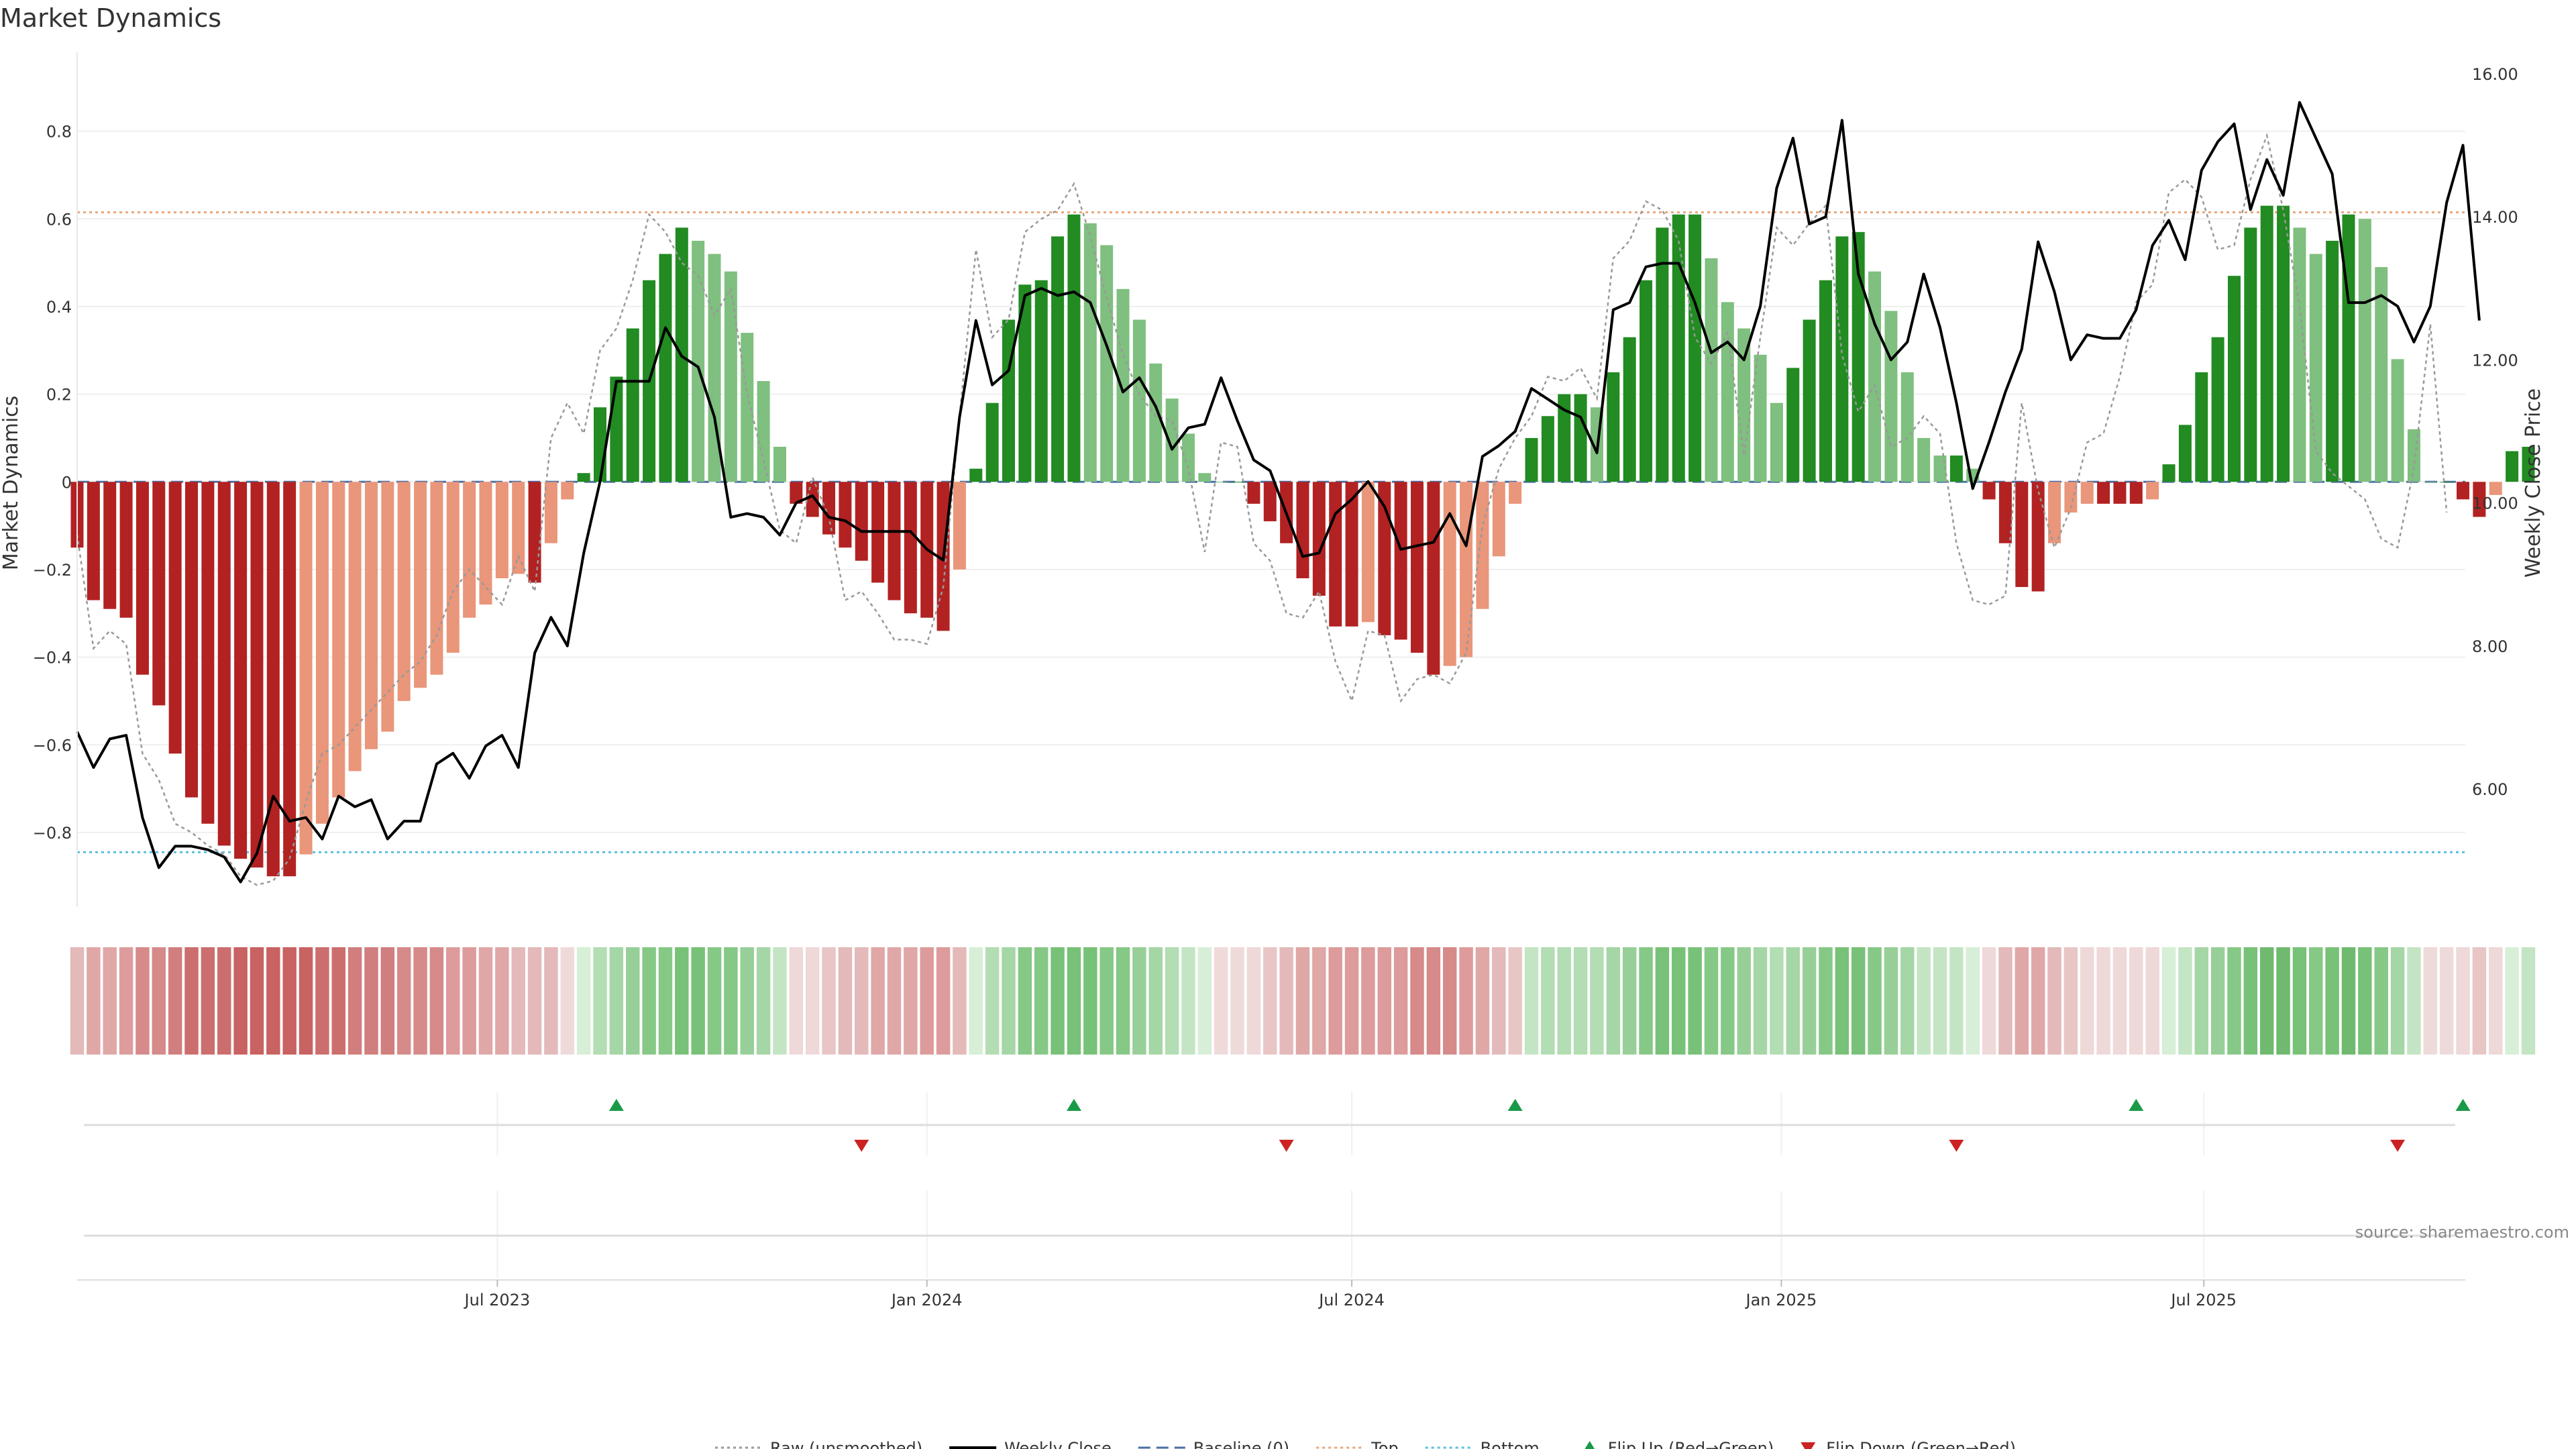 The image size is (2576, 1449). What do you see at coordinates (1351, 1300) in the screenshot?
I see `x-tick-label: Jul 2024` at bounding box center [1351, 1300].